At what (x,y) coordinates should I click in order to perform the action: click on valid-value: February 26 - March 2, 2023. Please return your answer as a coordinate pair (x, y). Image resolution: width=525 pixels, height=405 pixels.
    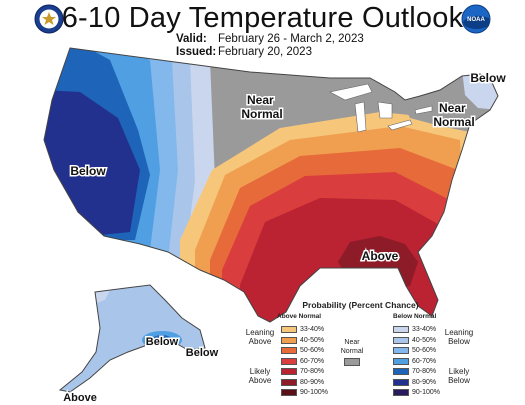
    Looking at the image, I should click on (291, 39).